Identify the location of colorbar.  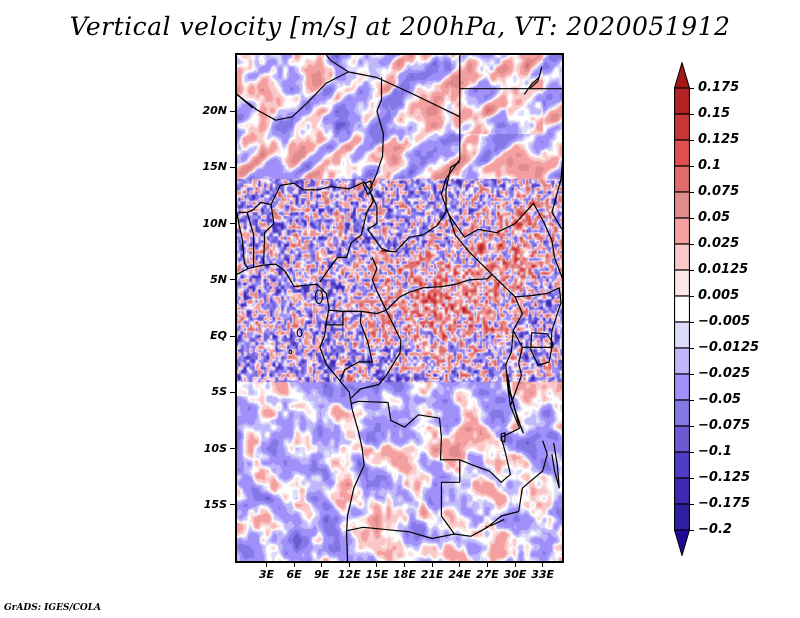
(682, 309).